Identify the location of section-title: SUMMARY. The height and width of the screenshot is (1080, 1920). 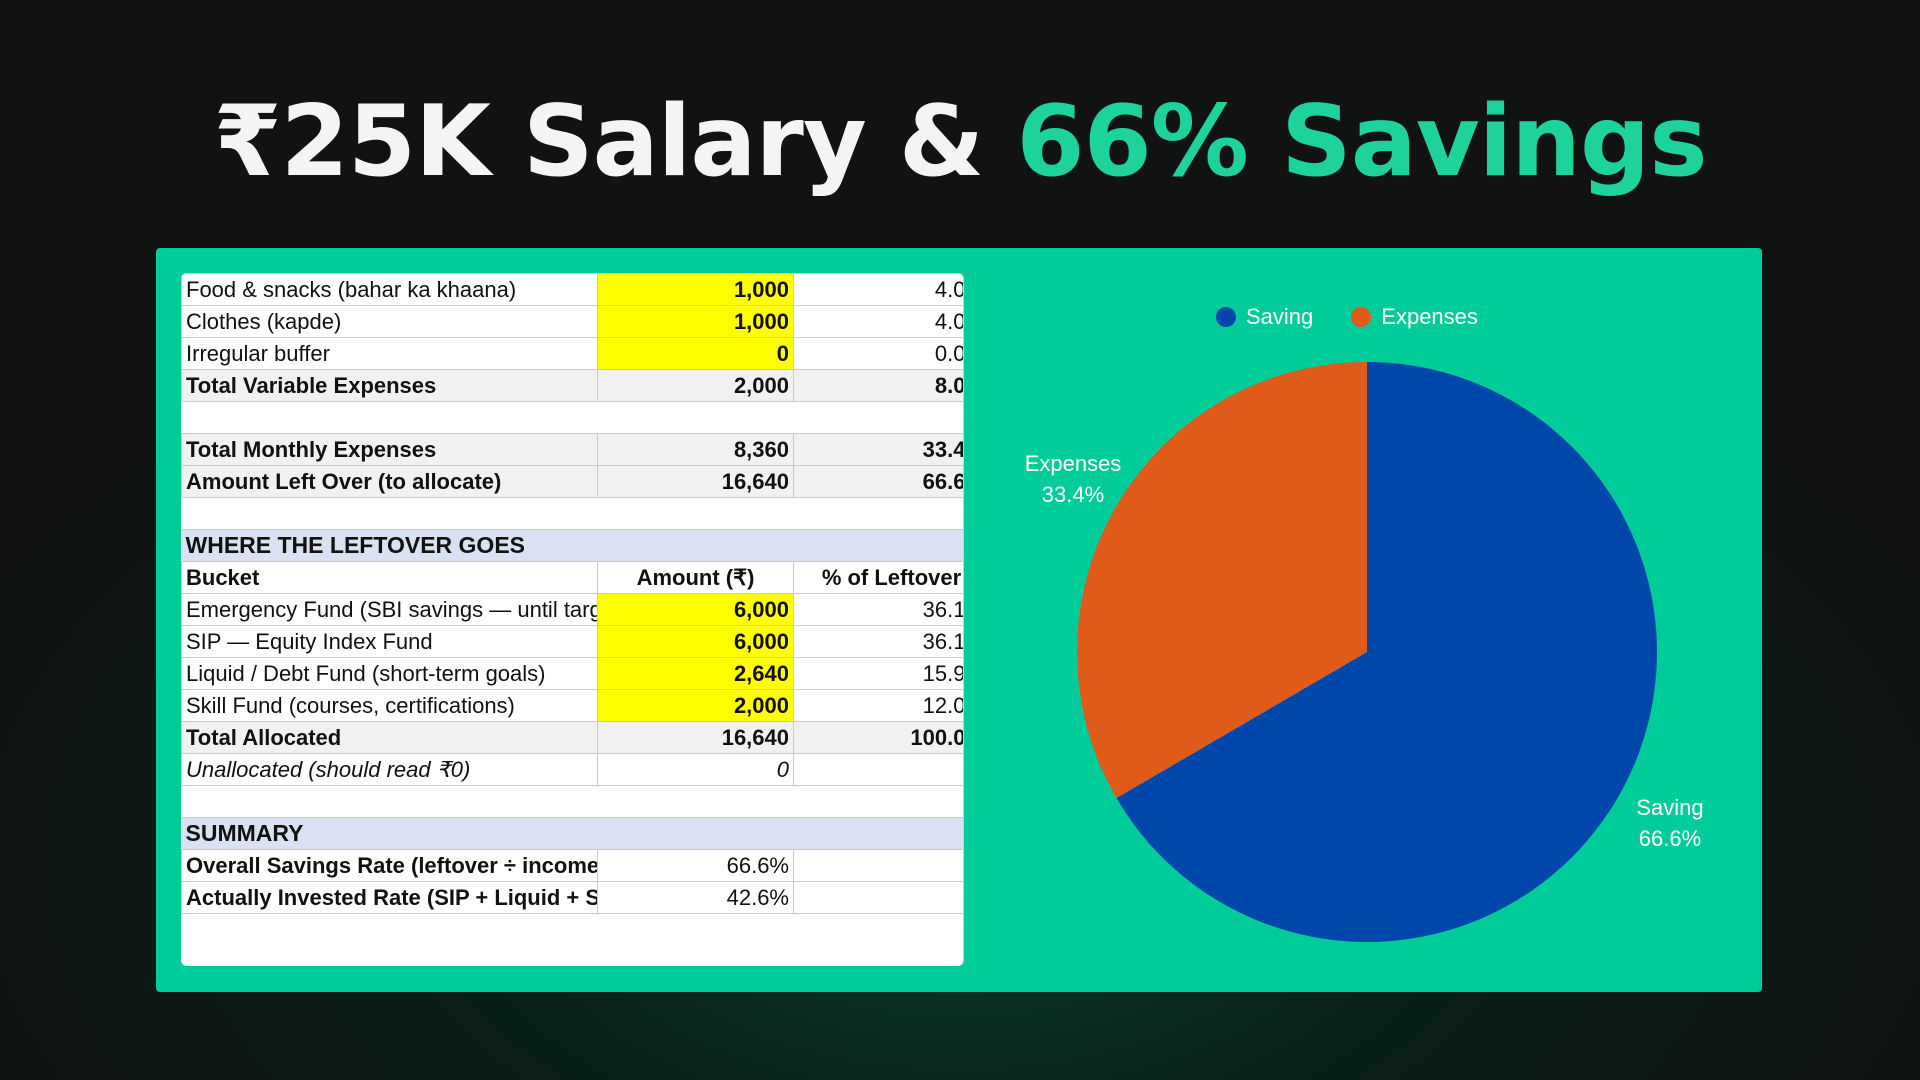
(572, 833).